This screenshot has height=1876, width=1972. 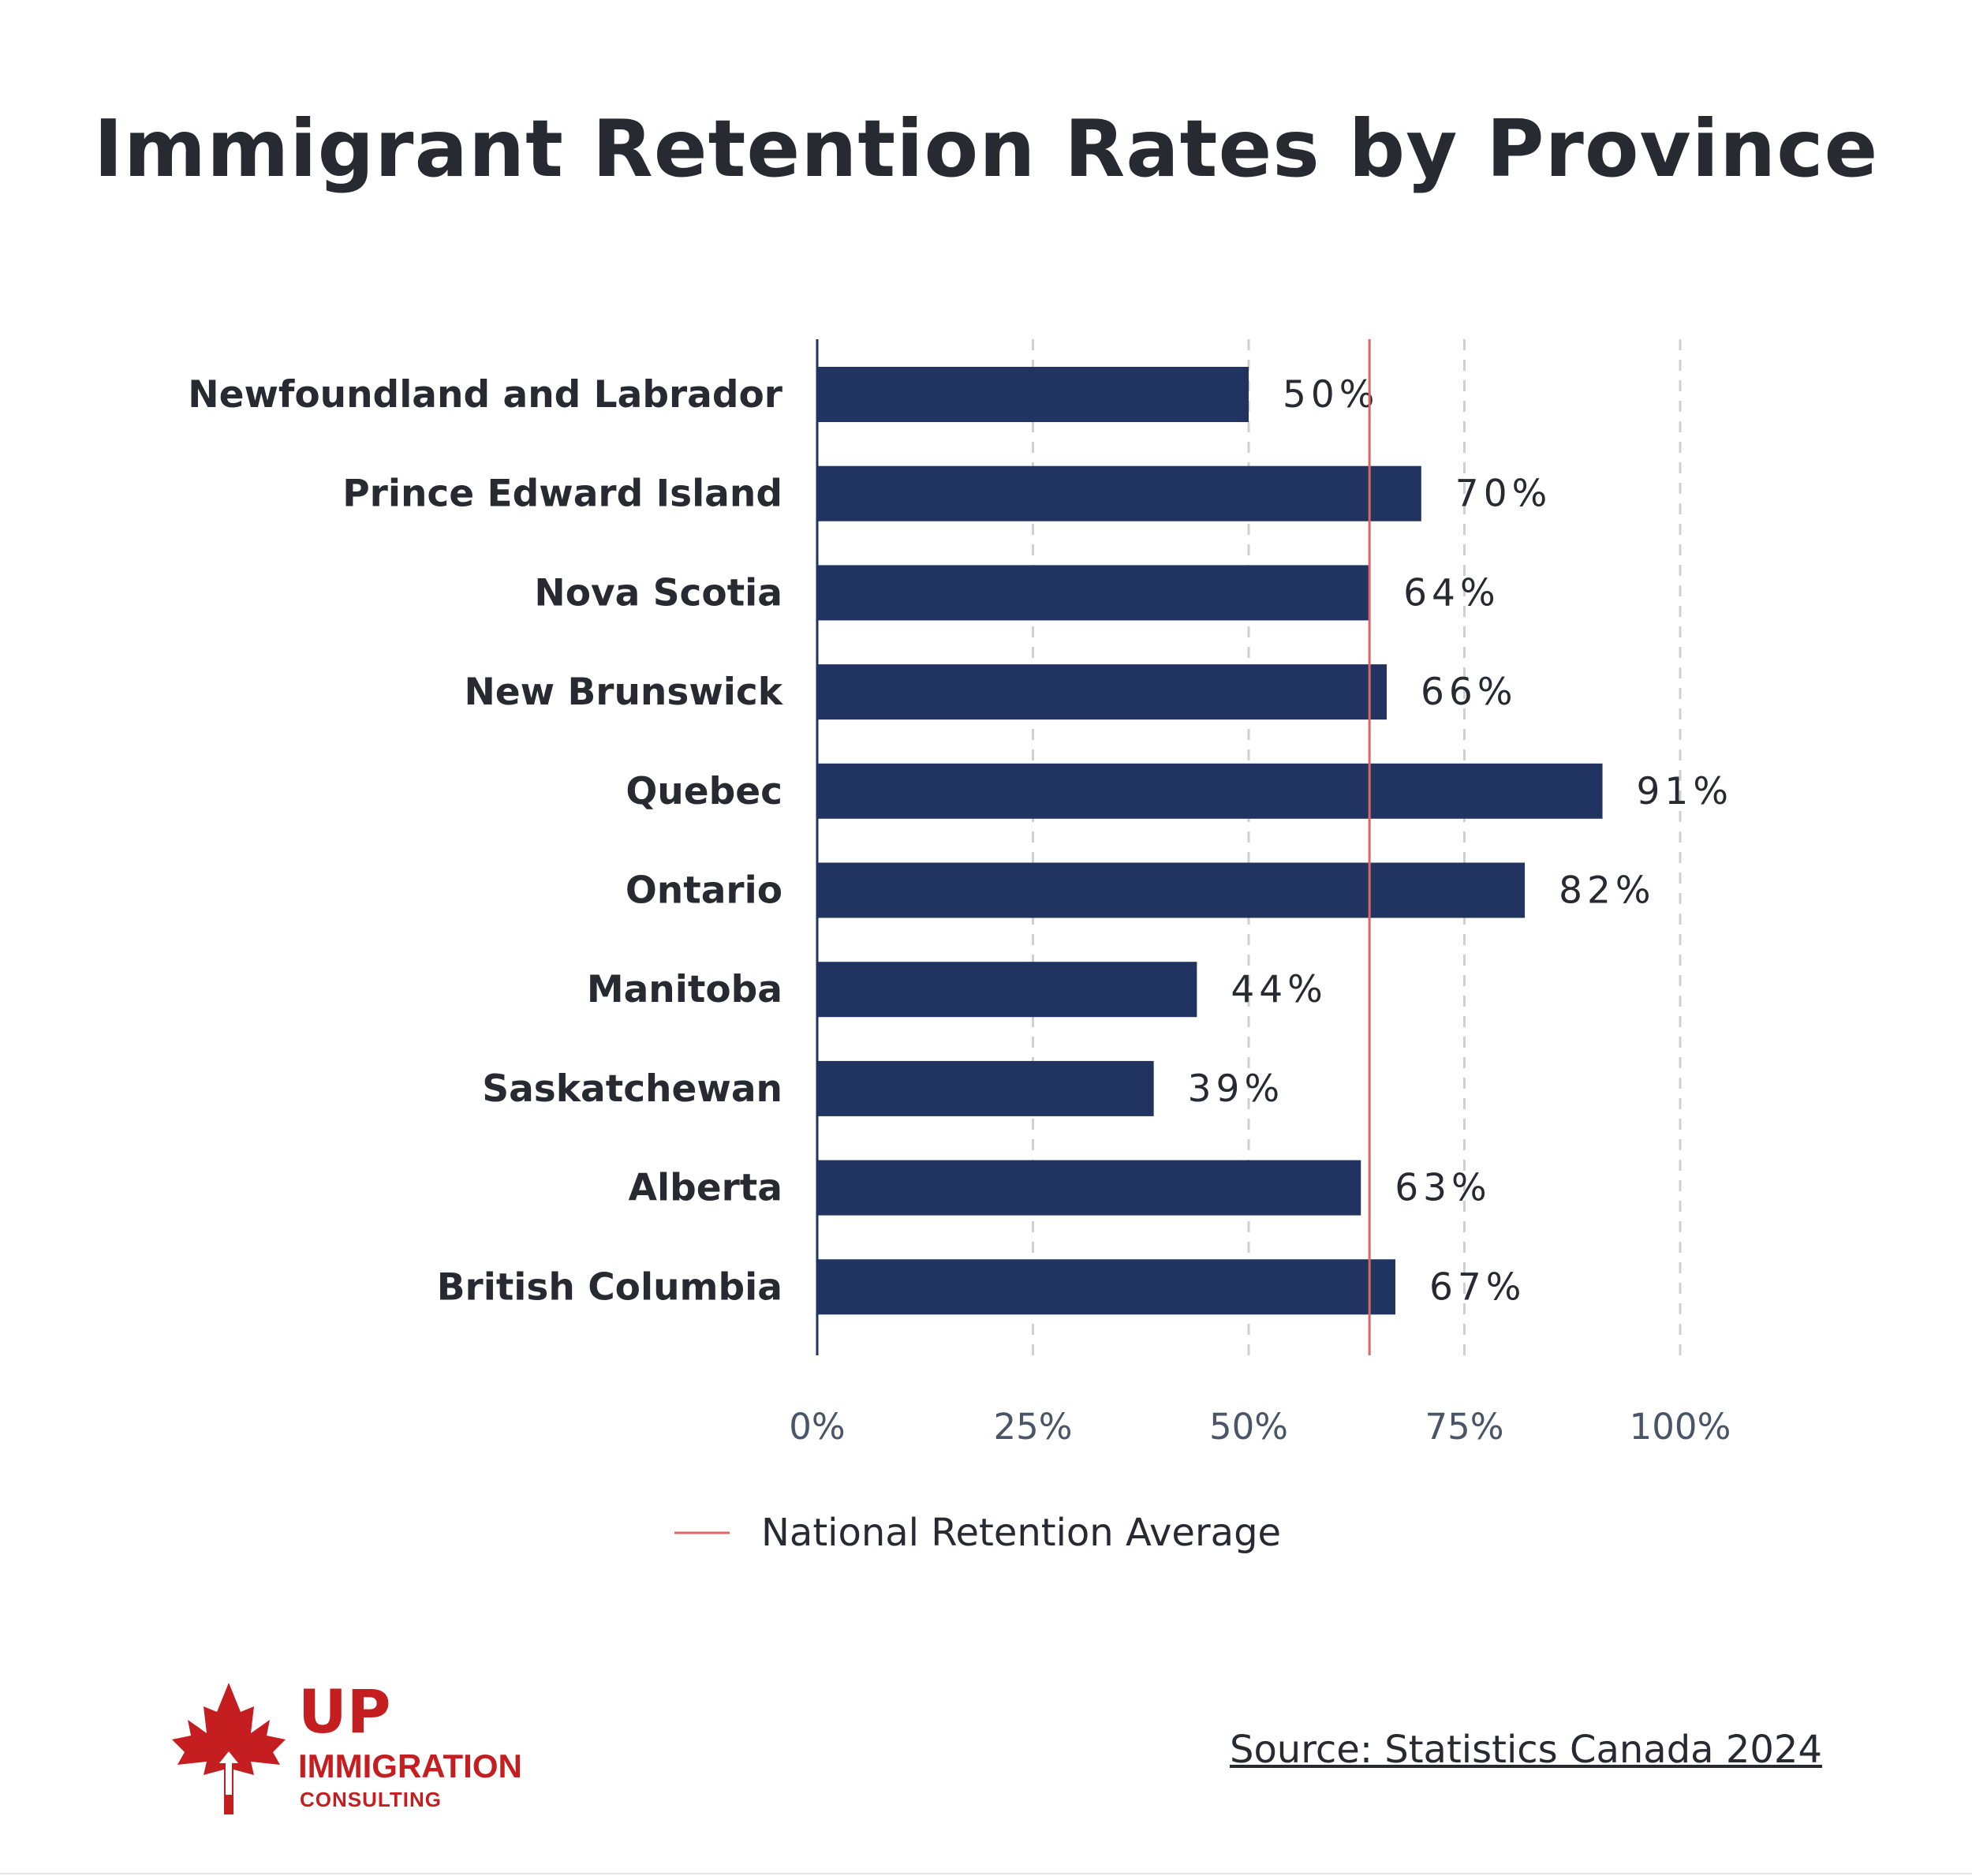 What do you see at coordinates (1248, 1427) in the screenshot?
I see `x-tick-label: 50%` at bounding box center [1248, 1427].